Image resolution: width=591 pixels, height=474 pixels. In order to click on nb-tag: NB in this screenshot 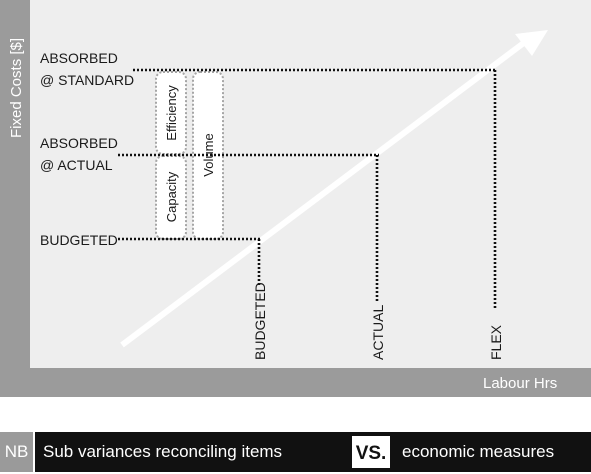, I will do `click(17, 452)`.